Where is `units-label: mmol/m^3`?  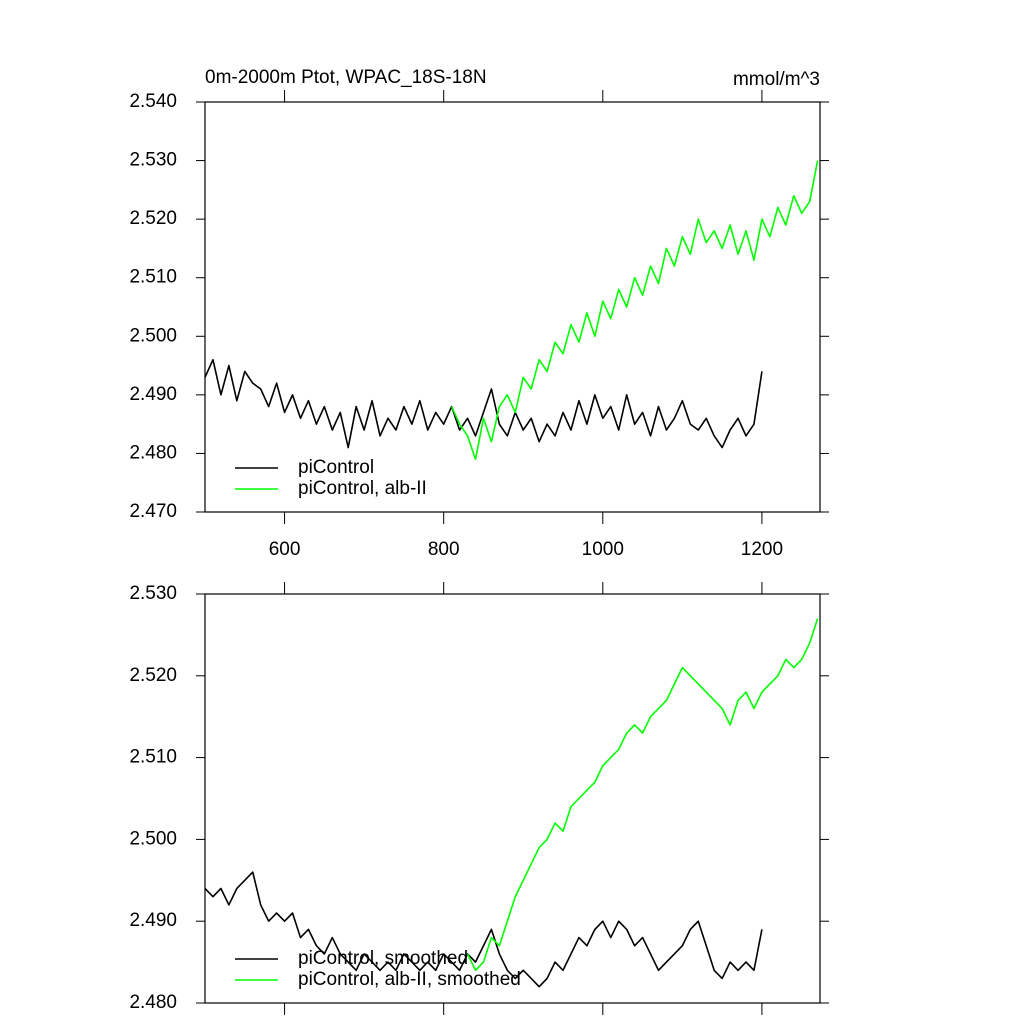
units-label: mmol/m^3 is located at coordinates (776, 79).